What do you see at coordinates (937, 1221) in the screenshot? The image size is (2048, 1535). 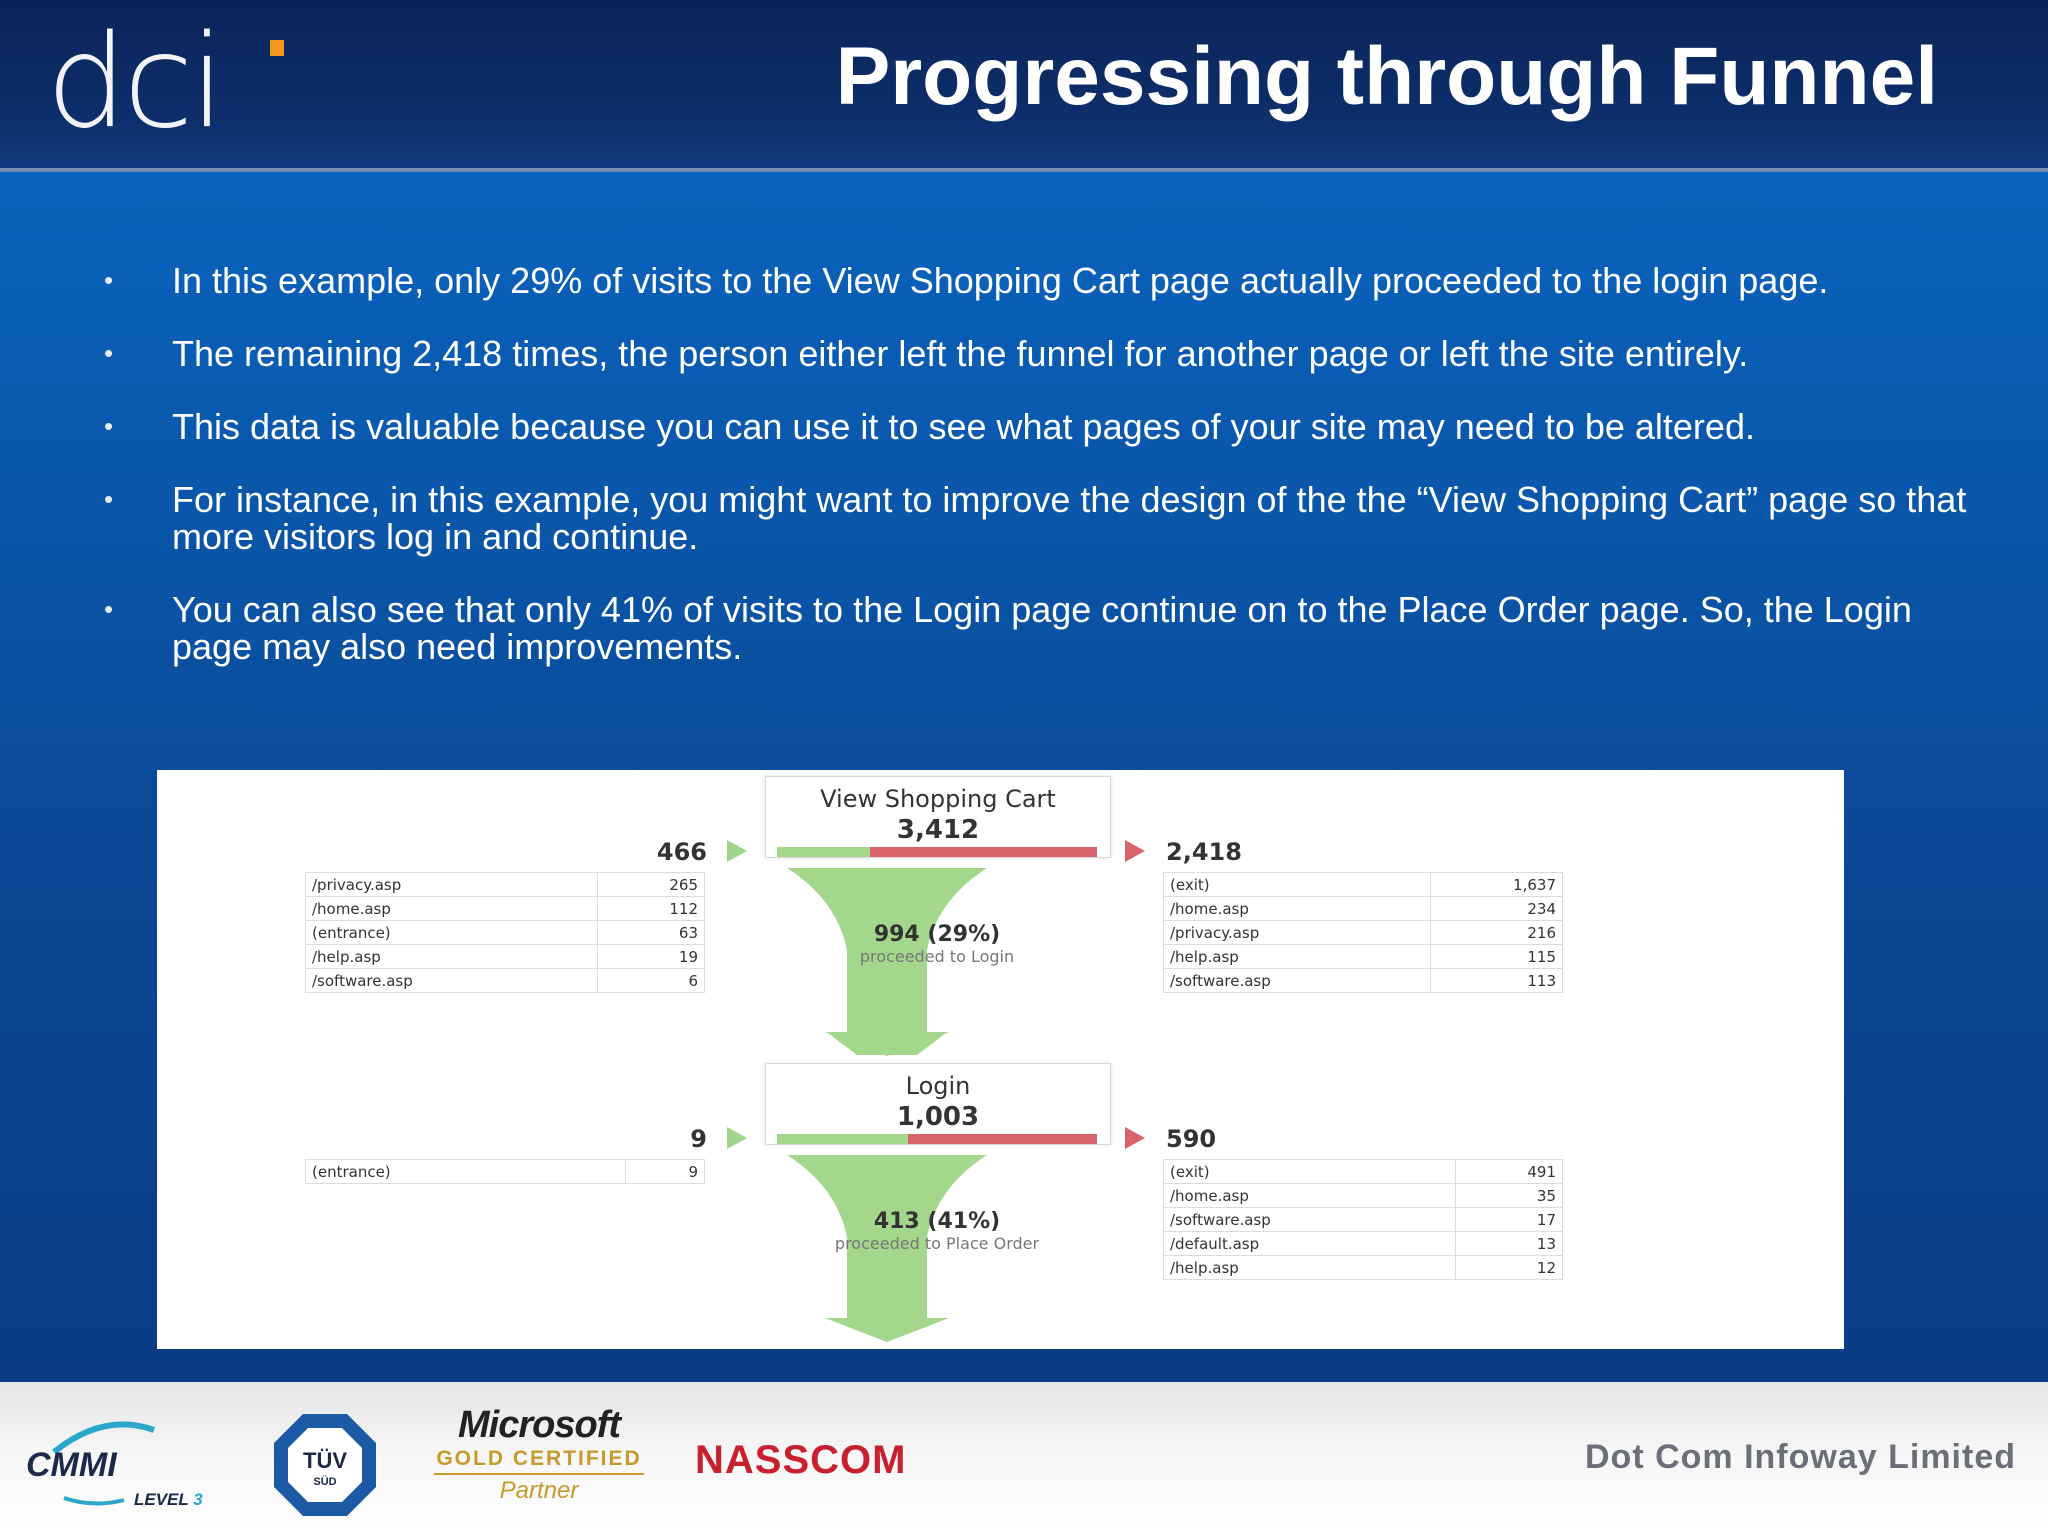 I see `proceed-count: 413 (41%)` at bounding box center [937, 1221].